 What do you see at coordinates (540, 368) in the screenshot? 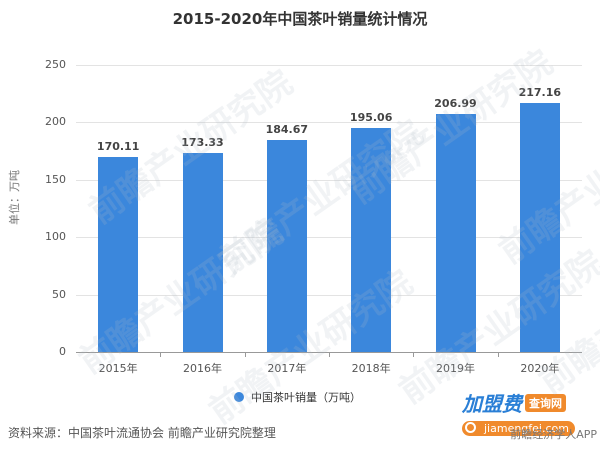
I see `x-tick-label: 2020年` at bounding box center [540, 368].